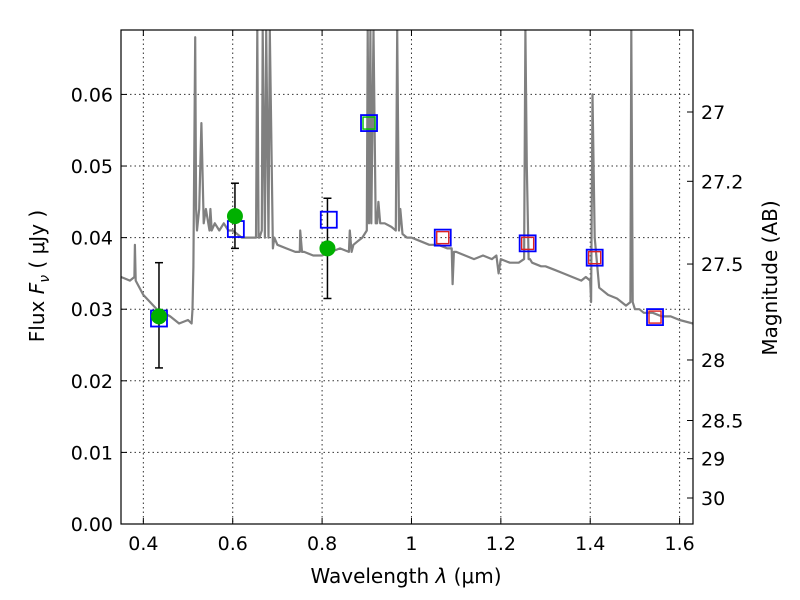  Describe the element at coordinates (713, 499) in the screenshot. I see `y2-tick-label: 30` at that location.